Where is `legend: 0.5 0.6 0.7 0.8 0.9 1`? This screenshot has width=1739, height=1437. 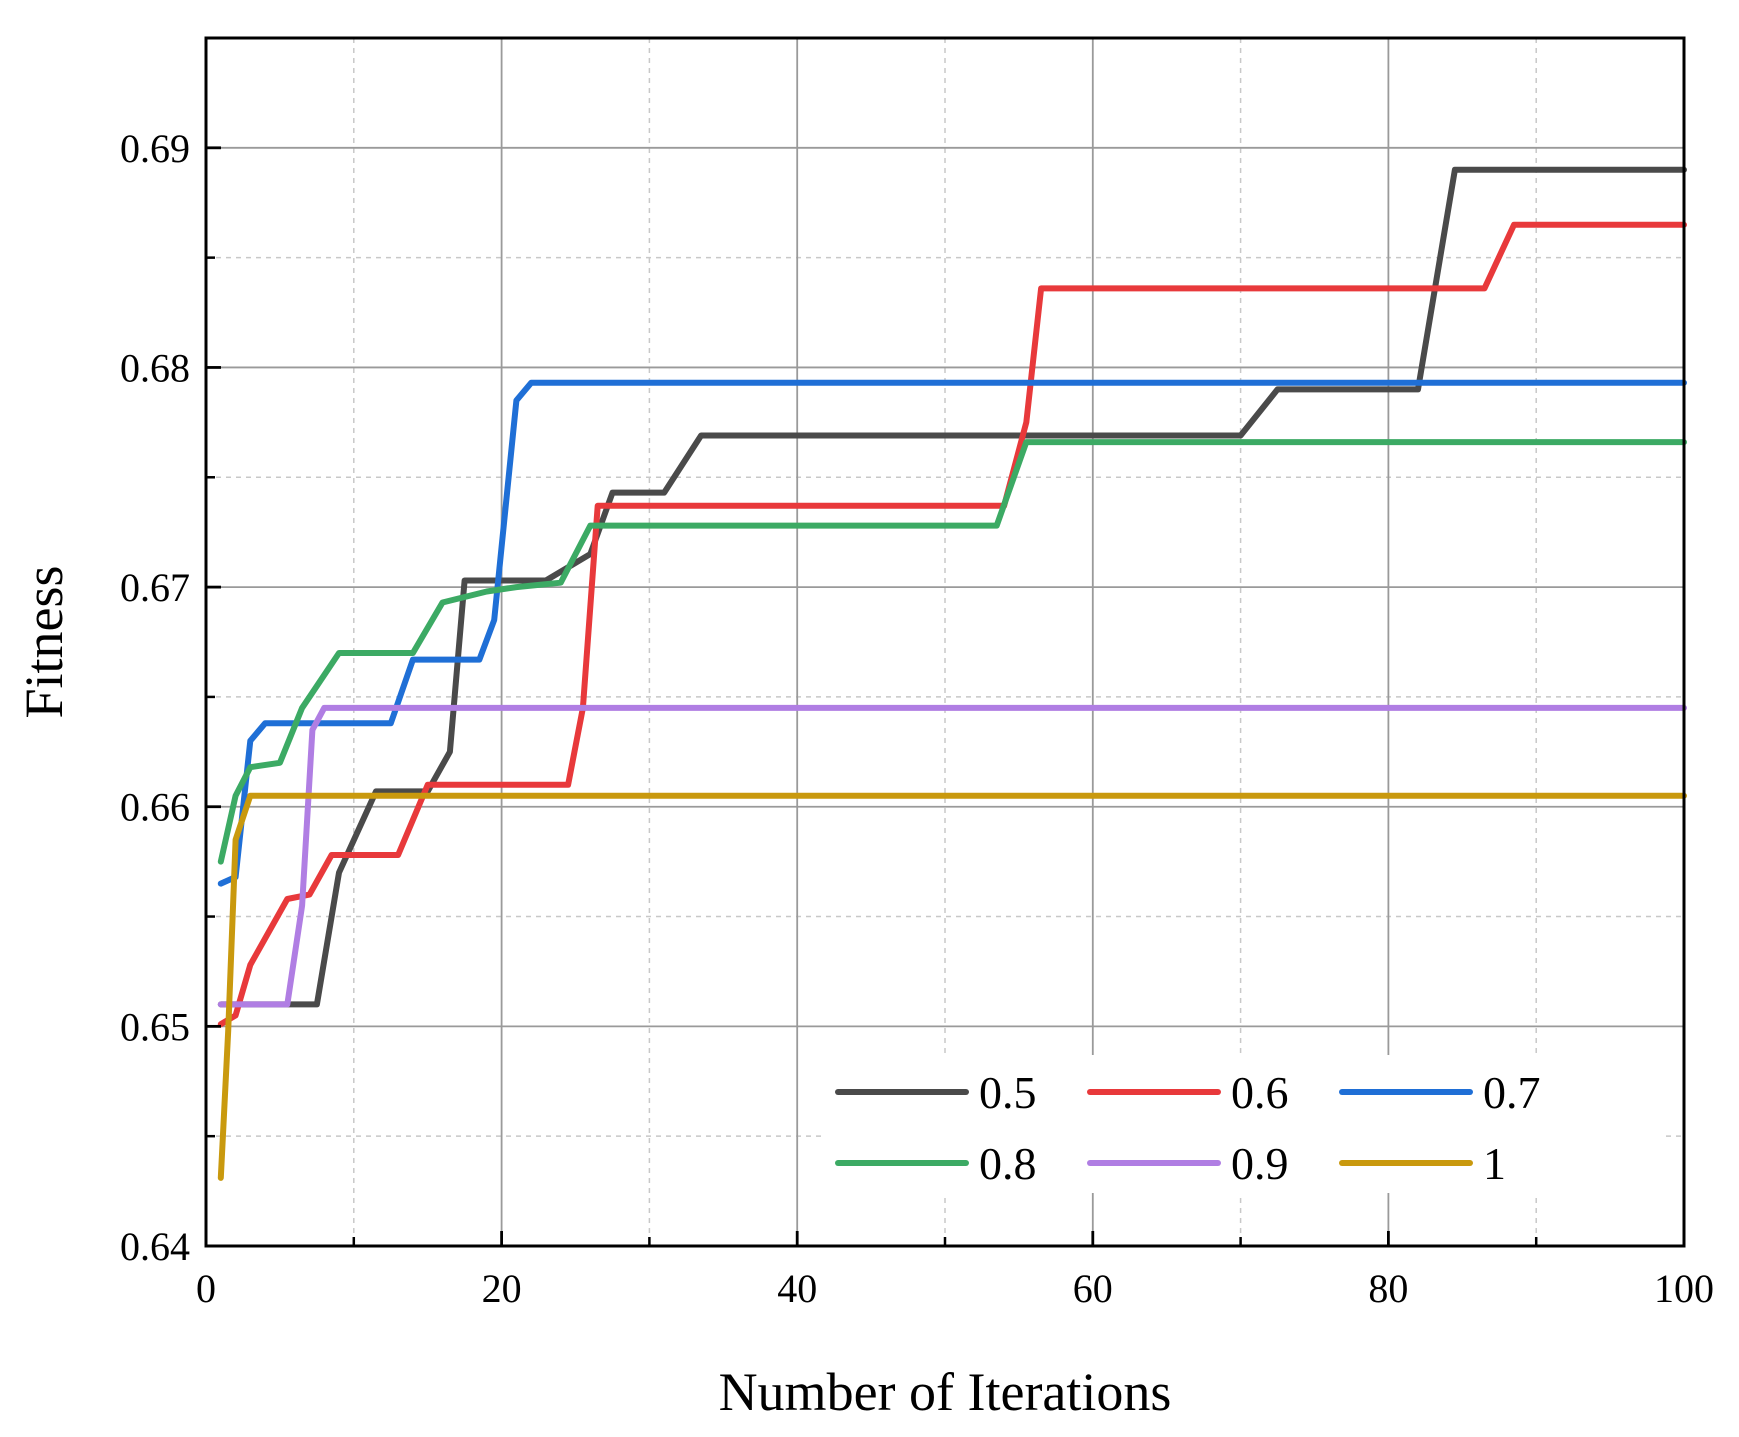
legend: 0.5 0.6 0.7 0.8 0.9 1 is located at coordinates (1244, 1124).